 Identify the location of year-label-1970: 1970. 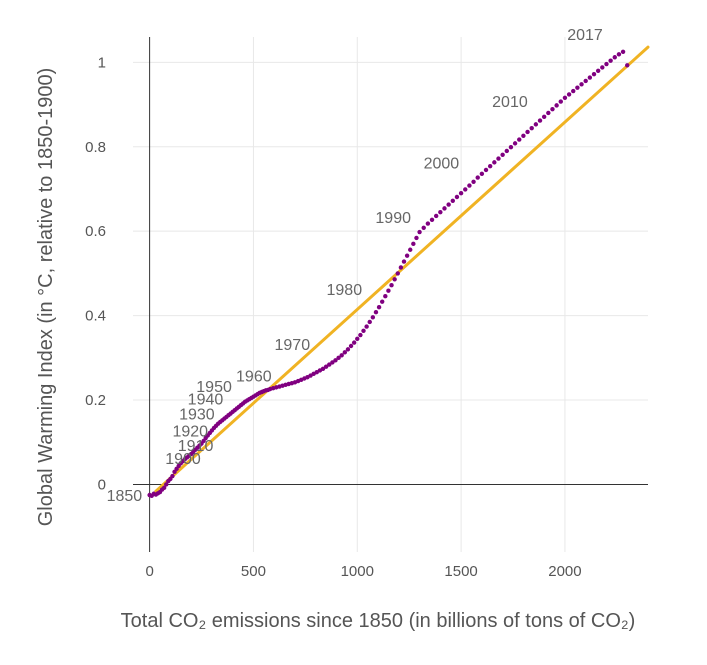
(293, 345).